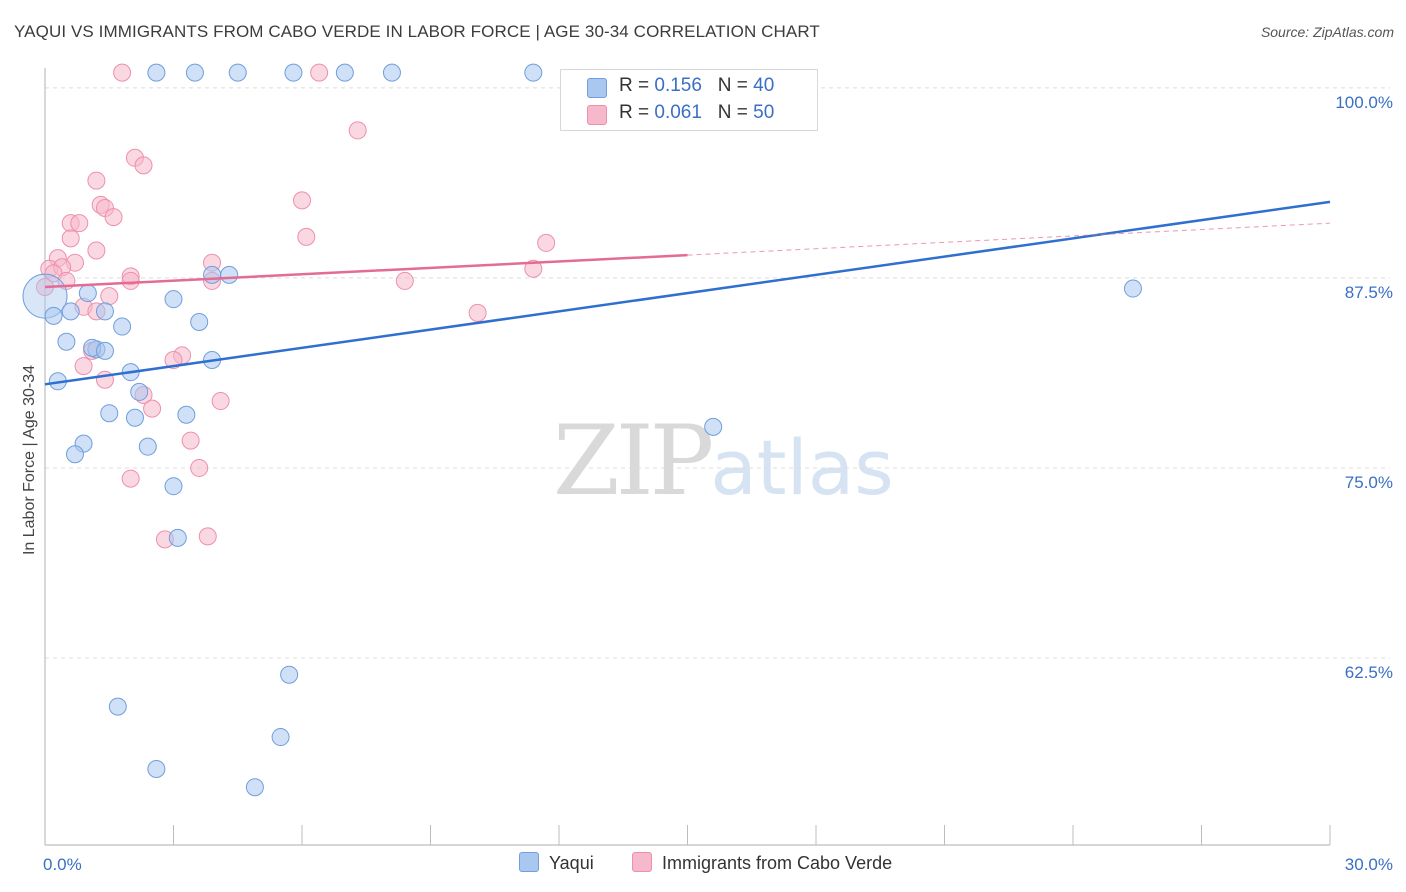 The height and width of the screenshot is (892, 1406). Describe the element at coordinates (678, 112) in the screenshot. I see `legend-r-value: 0.061` at that location.